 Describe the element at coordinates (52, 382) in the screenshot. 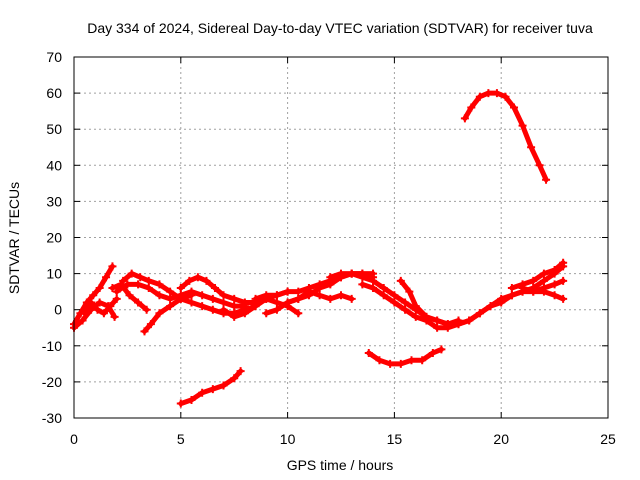

I see `y-tick-label: -20` at that location.